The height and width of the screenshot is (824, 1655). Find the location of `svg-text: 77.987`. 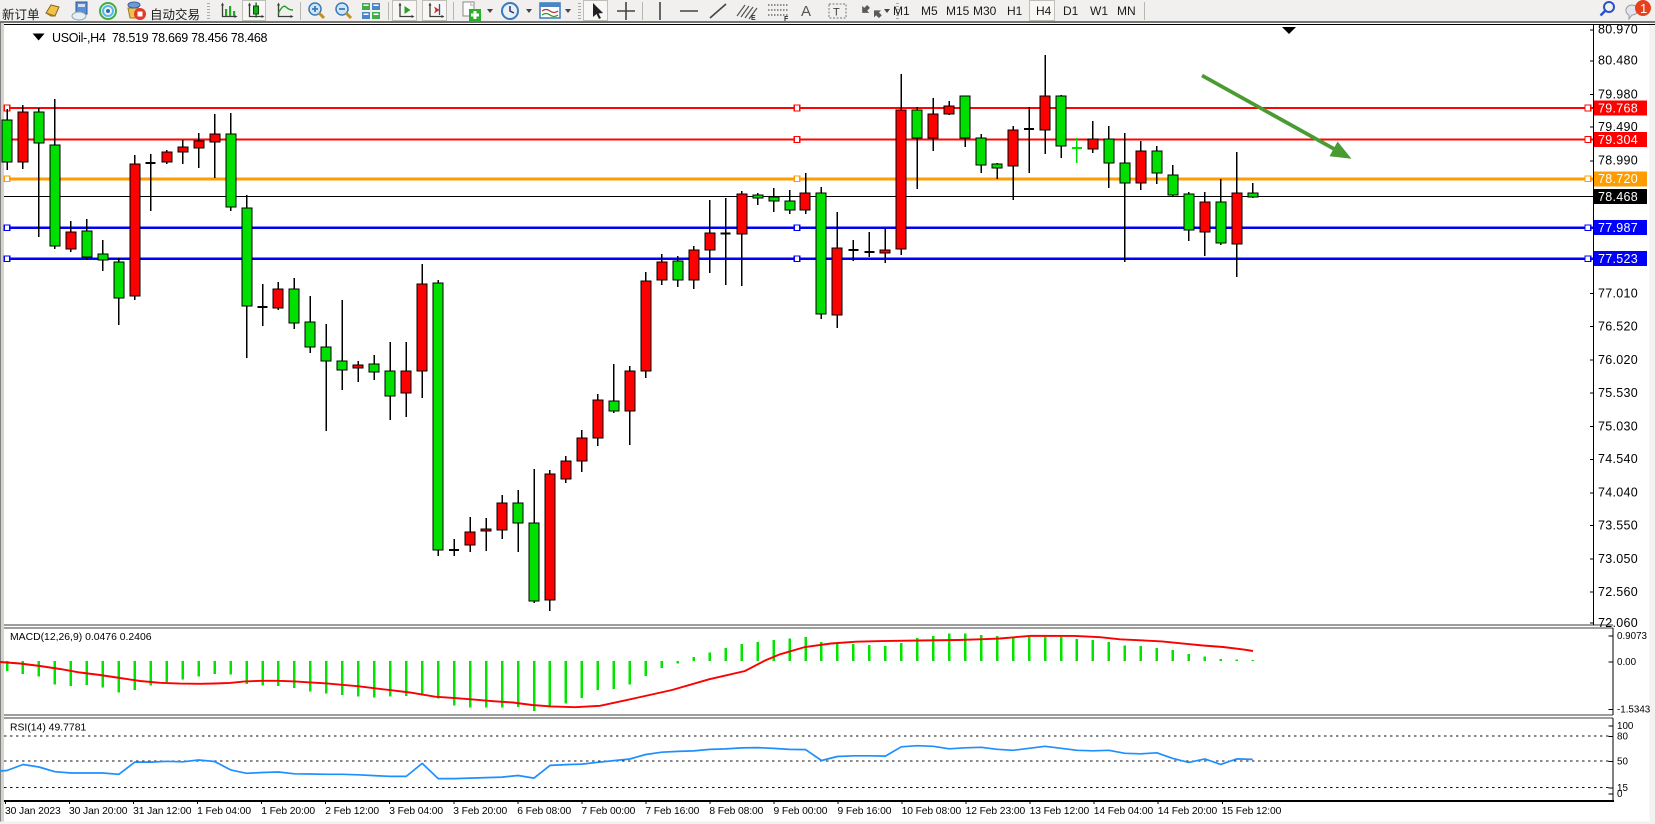

svg-text: 77.987 is located at coordinates (1618, 228).